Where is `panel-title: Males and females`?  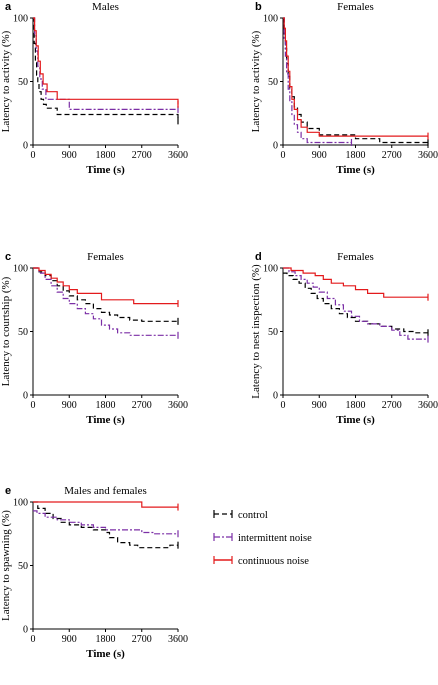
panel-title: Males and females is located at coordinates (105, 491).